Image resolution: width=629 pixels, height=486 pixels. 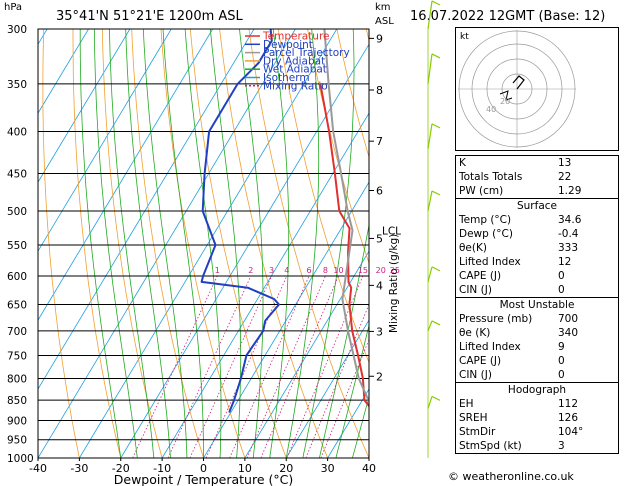 What do you see at coordinates (379, 331) in the screenshot?
I see `km-tick-label: 3` at bounding box center [379, 331].